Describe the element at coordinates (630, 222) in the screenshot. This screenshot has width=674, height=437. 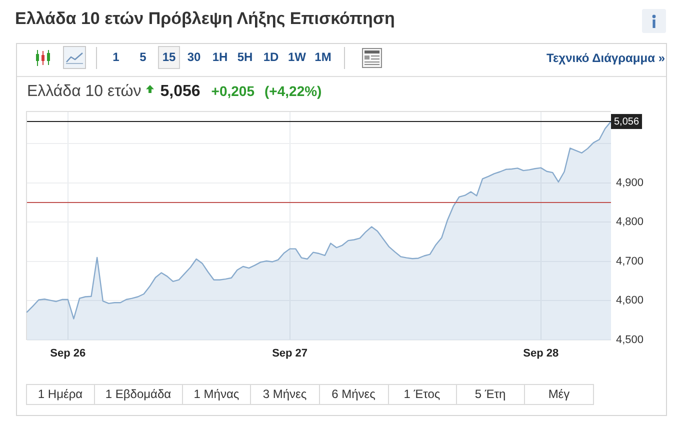
I see `y-tick-label: 4,800` at that location.